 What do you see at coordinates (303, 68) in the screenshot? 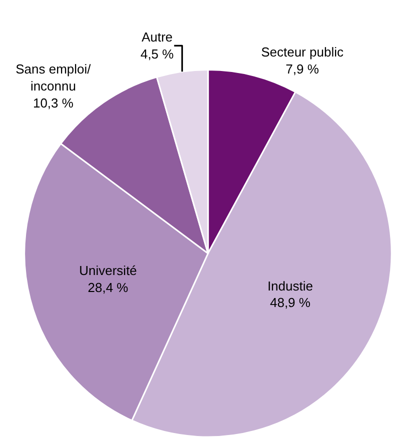
I see `data-label: 7,9 %` at bounding box center [303, 68].